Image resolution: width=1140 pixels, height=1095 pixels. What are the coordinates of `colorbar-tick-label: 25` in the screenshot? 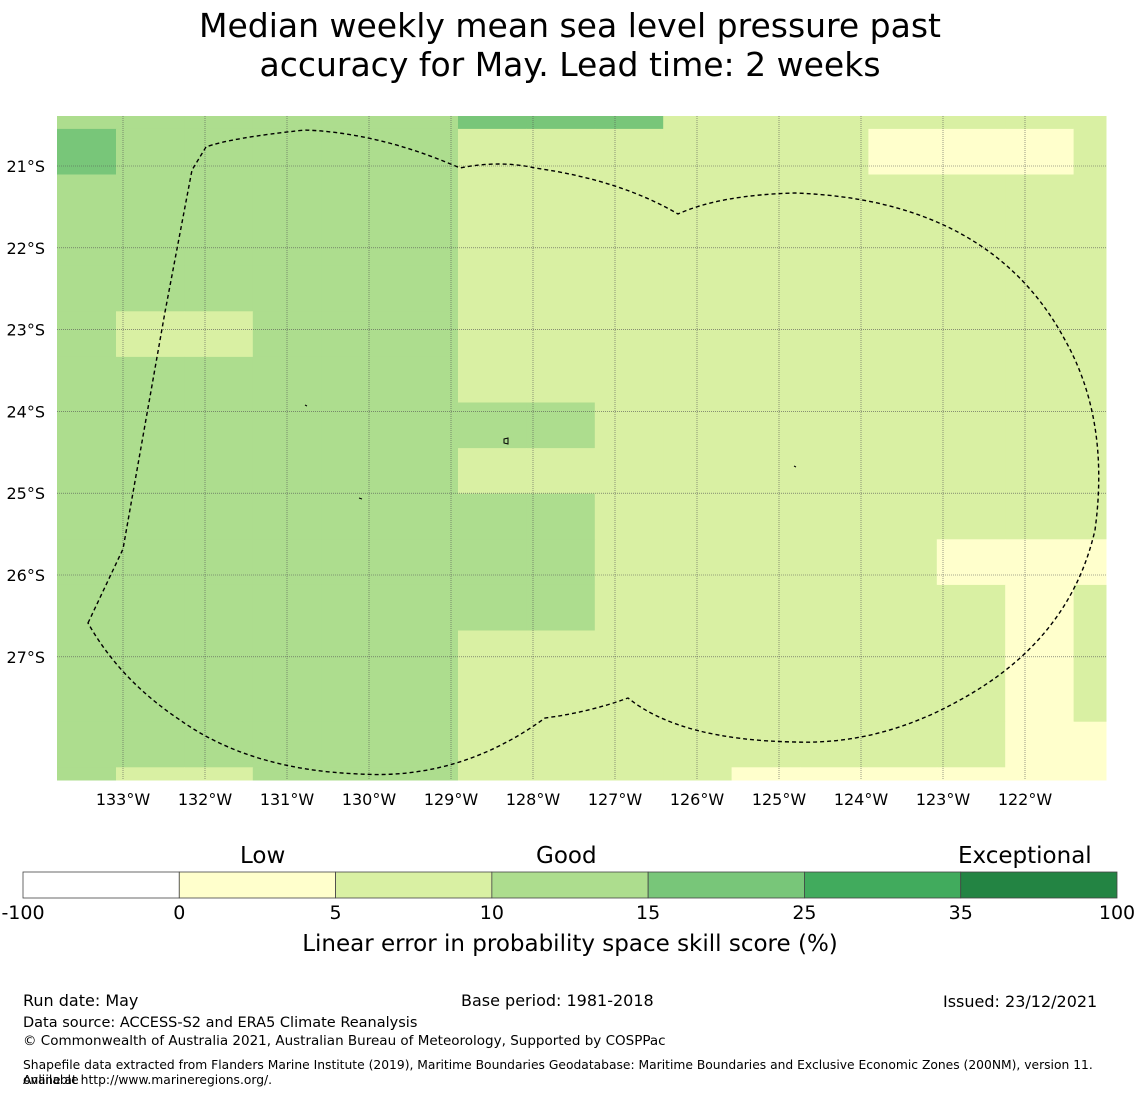 It's located at (804, 913).